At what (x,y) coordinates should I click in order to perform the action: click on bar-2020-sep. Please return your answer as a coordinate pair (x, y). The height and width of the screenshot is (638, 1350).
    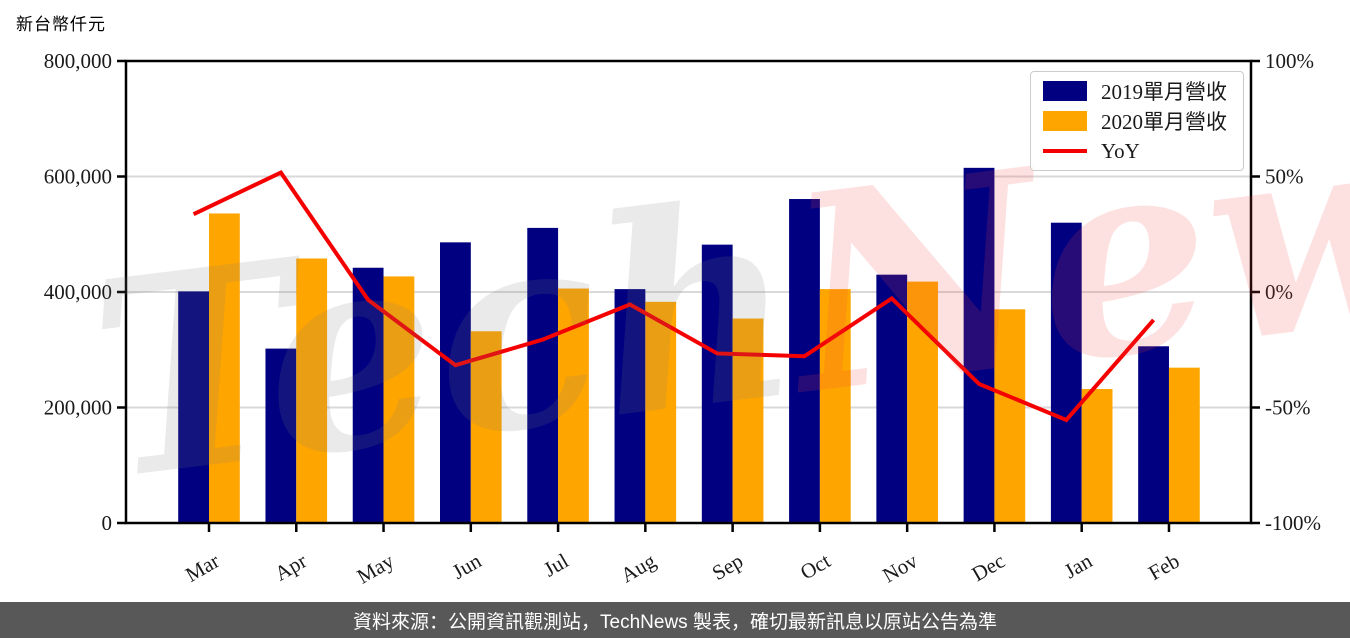
    Looking at the image, I should click on (748, 420).